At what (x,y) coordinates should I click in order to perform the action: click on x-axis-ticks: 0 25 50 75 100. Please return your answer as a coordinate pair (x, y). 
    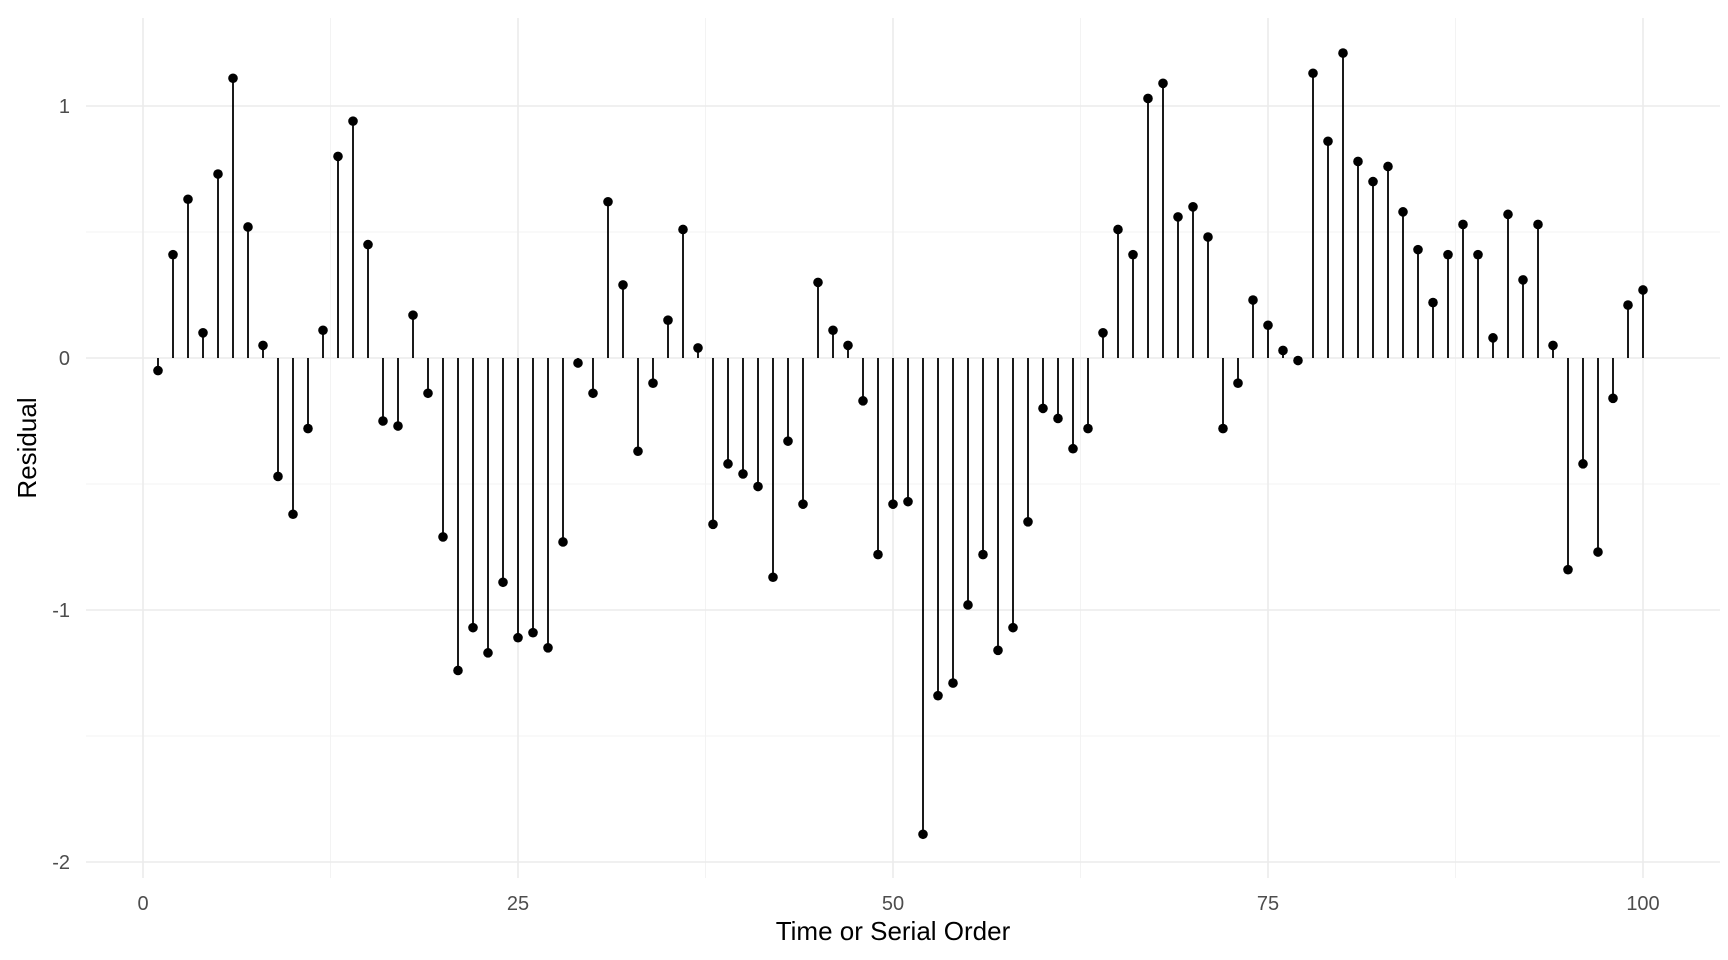
    Looking at the image, I should click on (898, 904).